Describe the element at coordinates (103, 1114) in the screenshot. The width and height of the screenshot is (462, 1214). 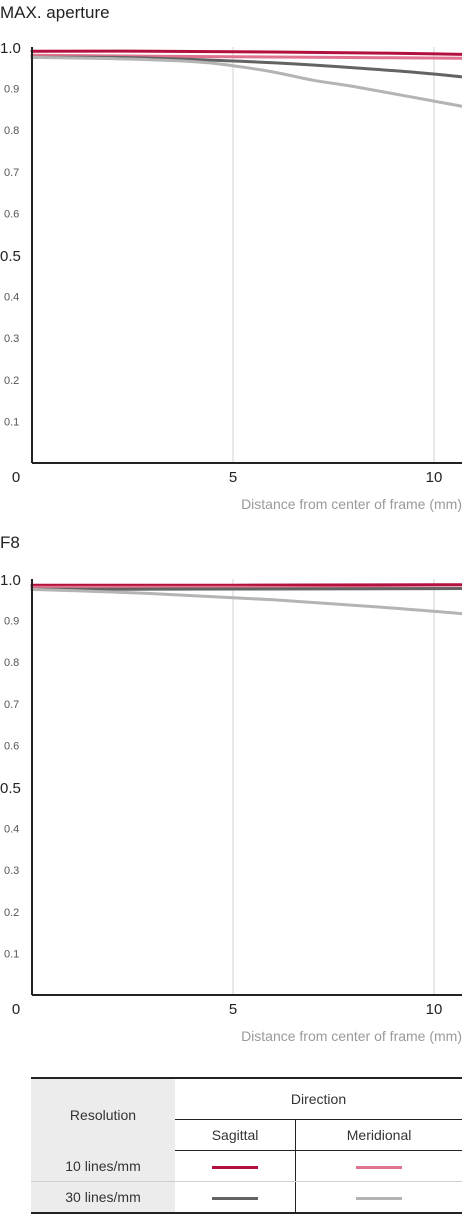
I see `legend-resolution-header: Resolution` at that location.